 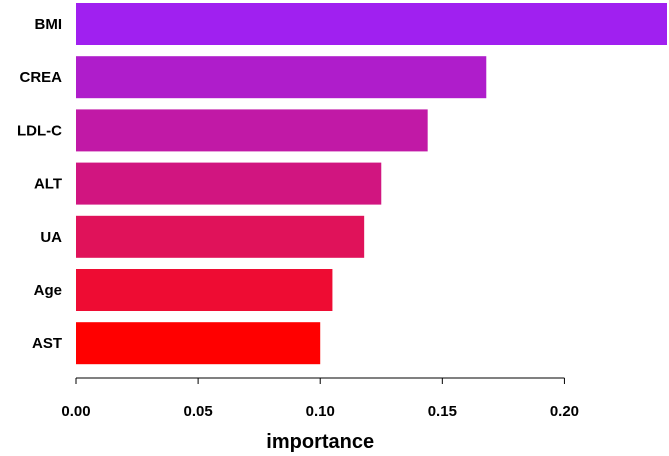 I want to click on category-label: UA, so click(x=51, y=237).